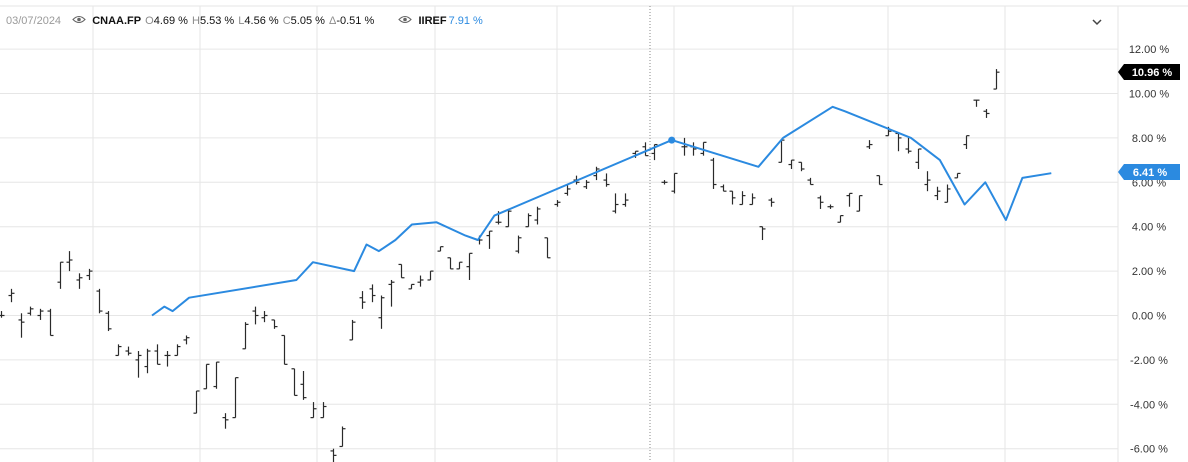 This screenshot has width=1188, height=462. What do you see at coordinates (196, 21) in the screenshot?
I see `legend-high-key: H` at bounding box center [196, 21].